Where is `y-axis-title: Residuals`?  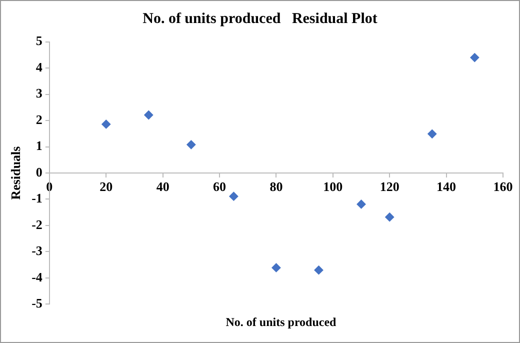
y-axis-title: Residuals is located at coordinates (16, 173).